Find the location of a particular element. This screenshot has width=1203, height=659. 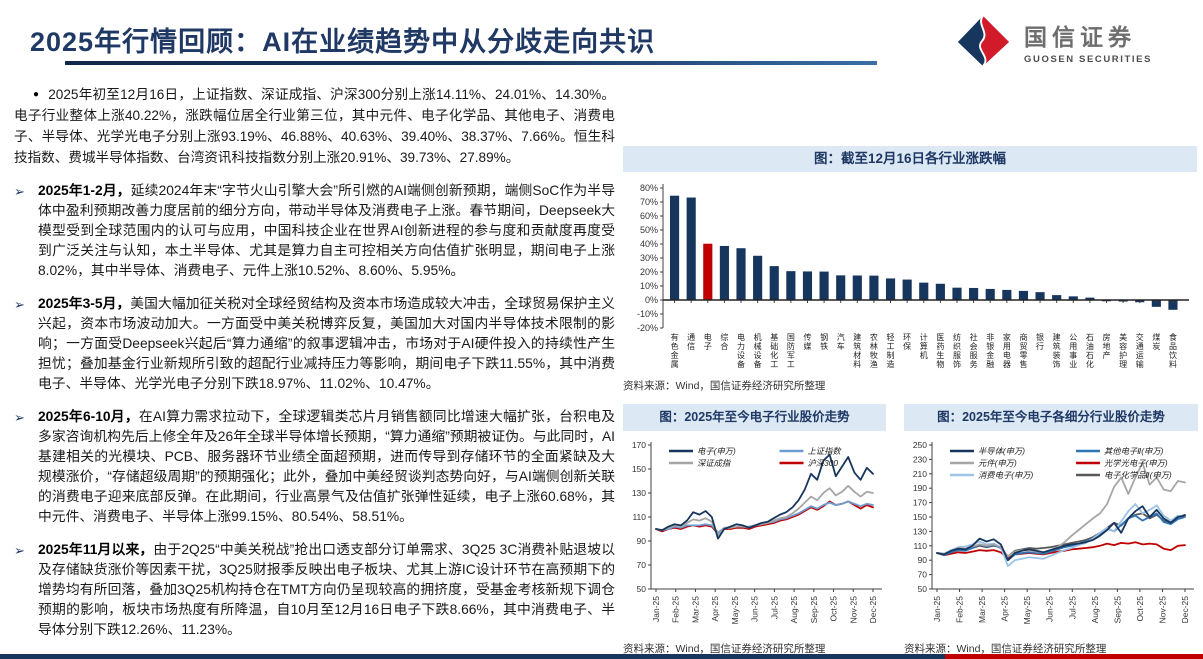

svg-text: 金 is located at coordinates (990, 355).